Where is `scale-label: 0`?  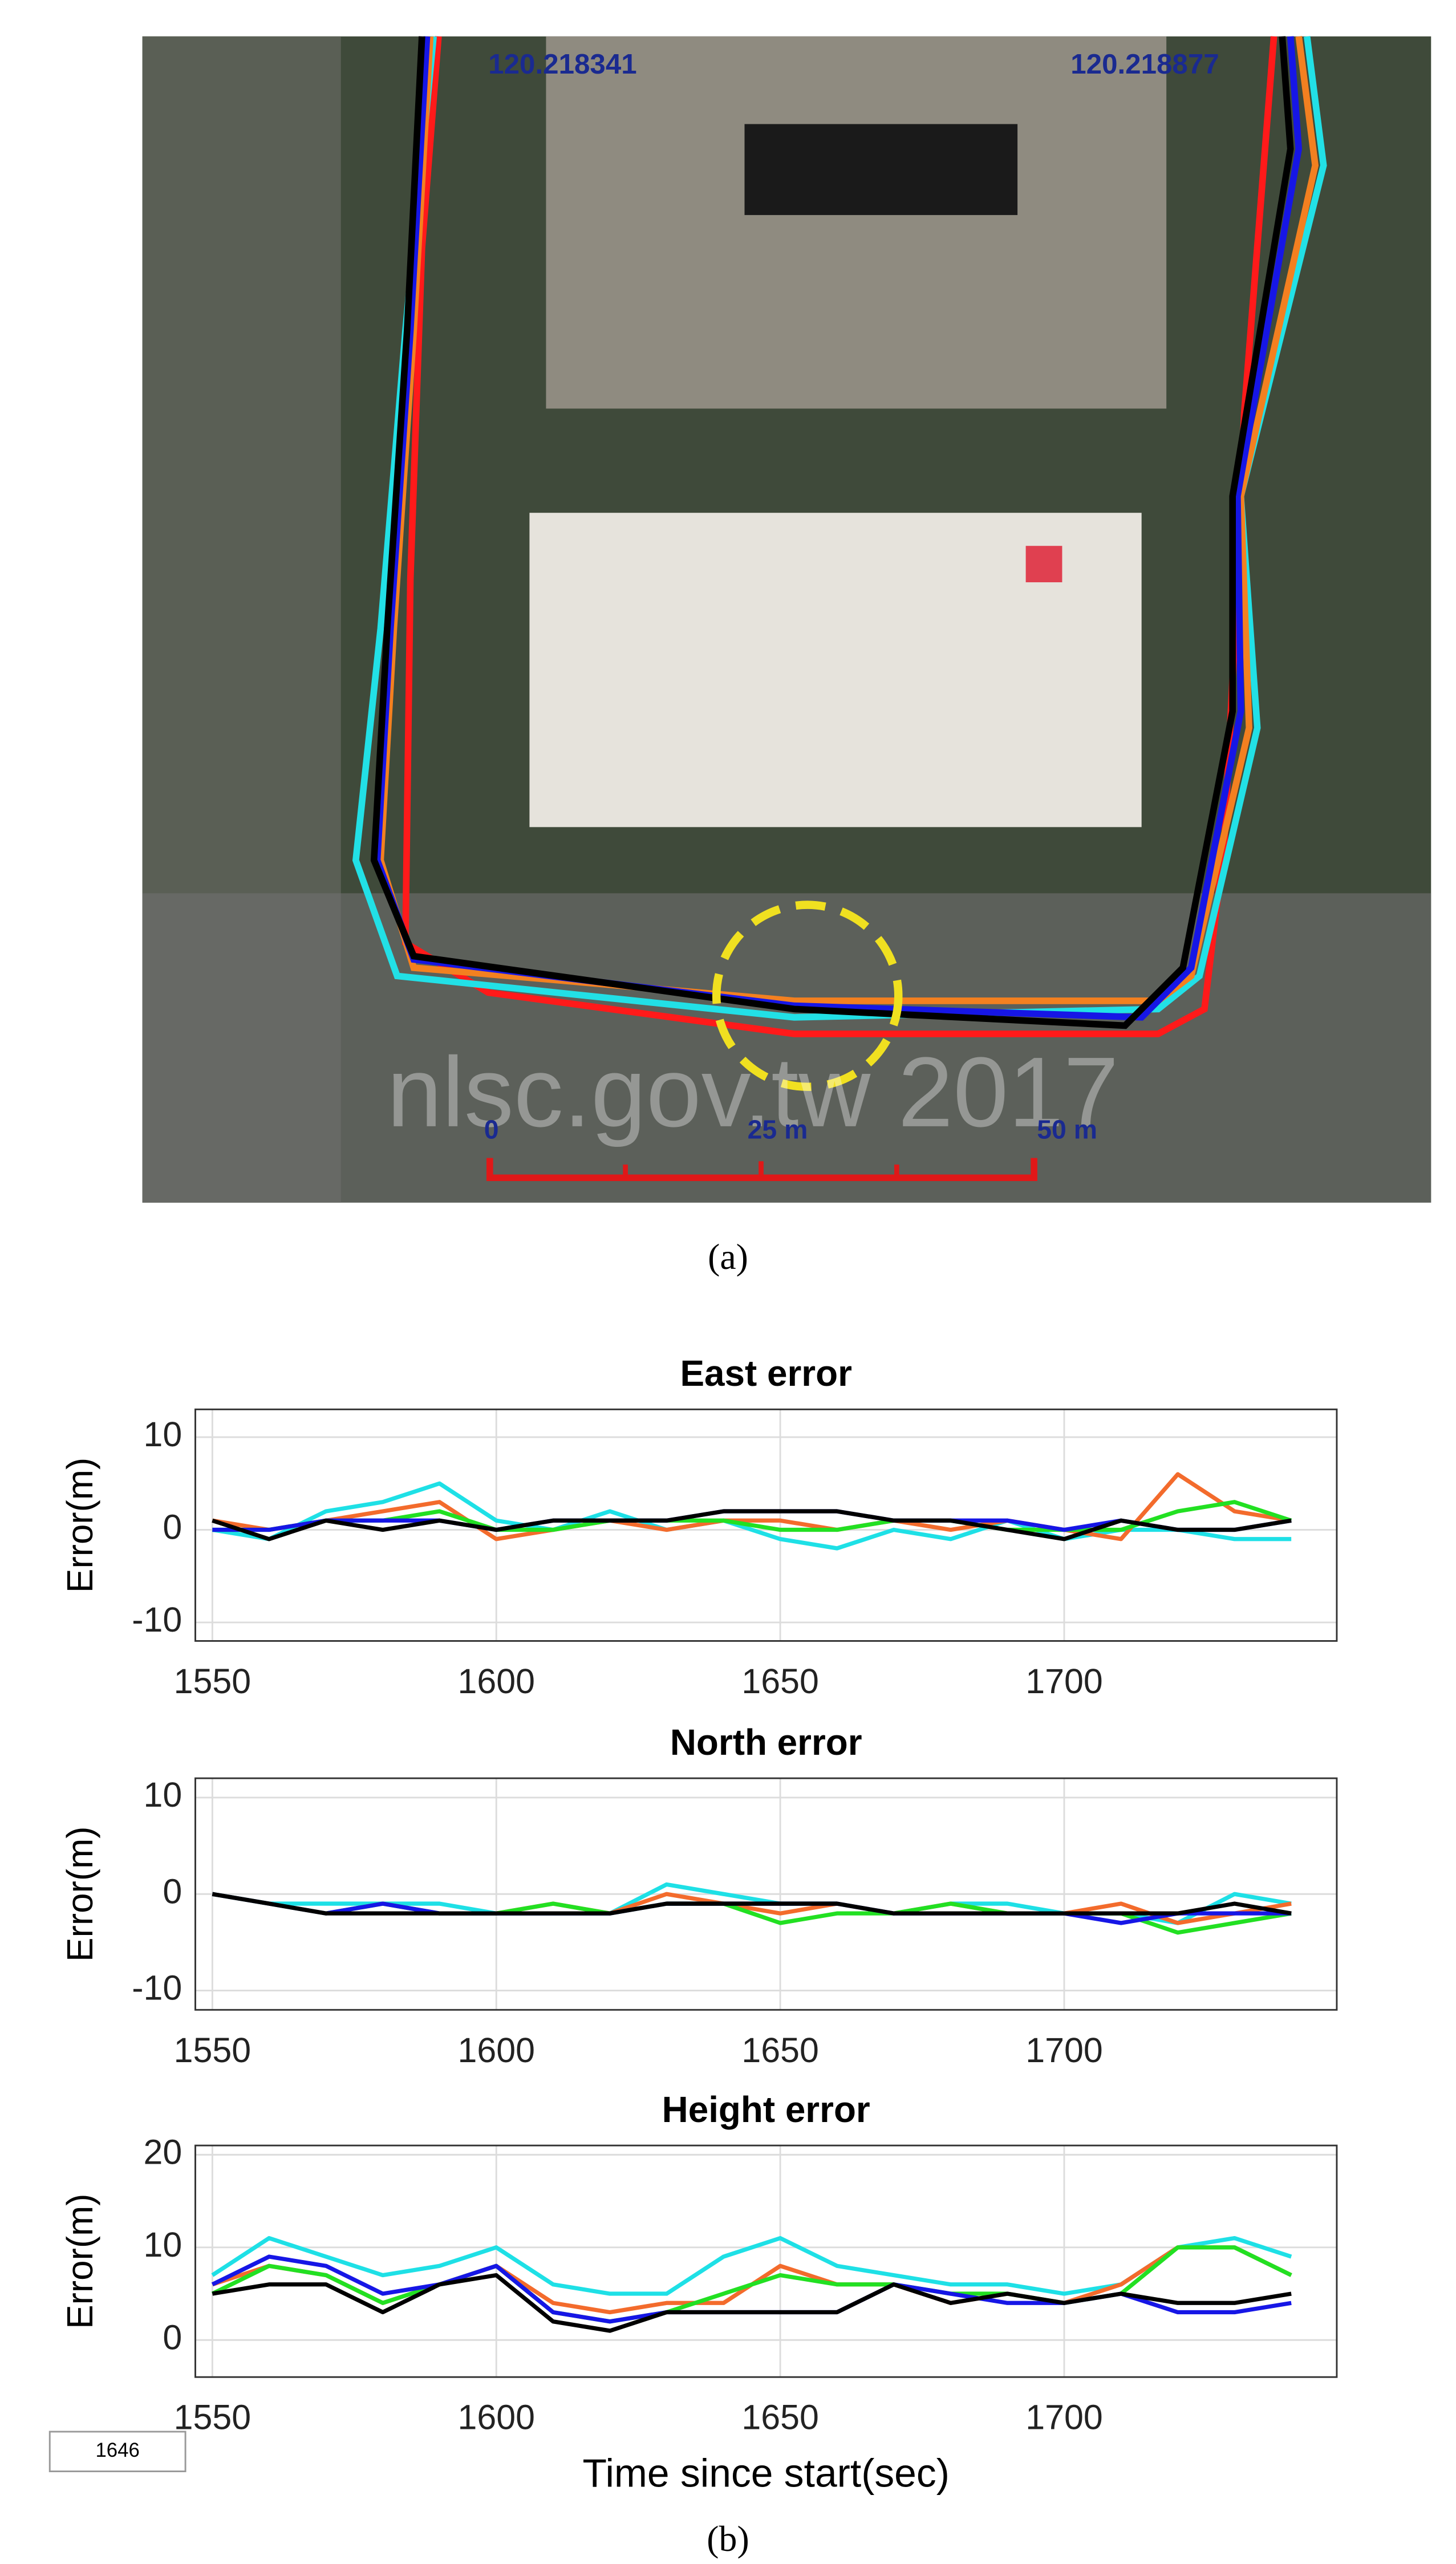 scale-label: 0 is located at coordinates (492, 1129).